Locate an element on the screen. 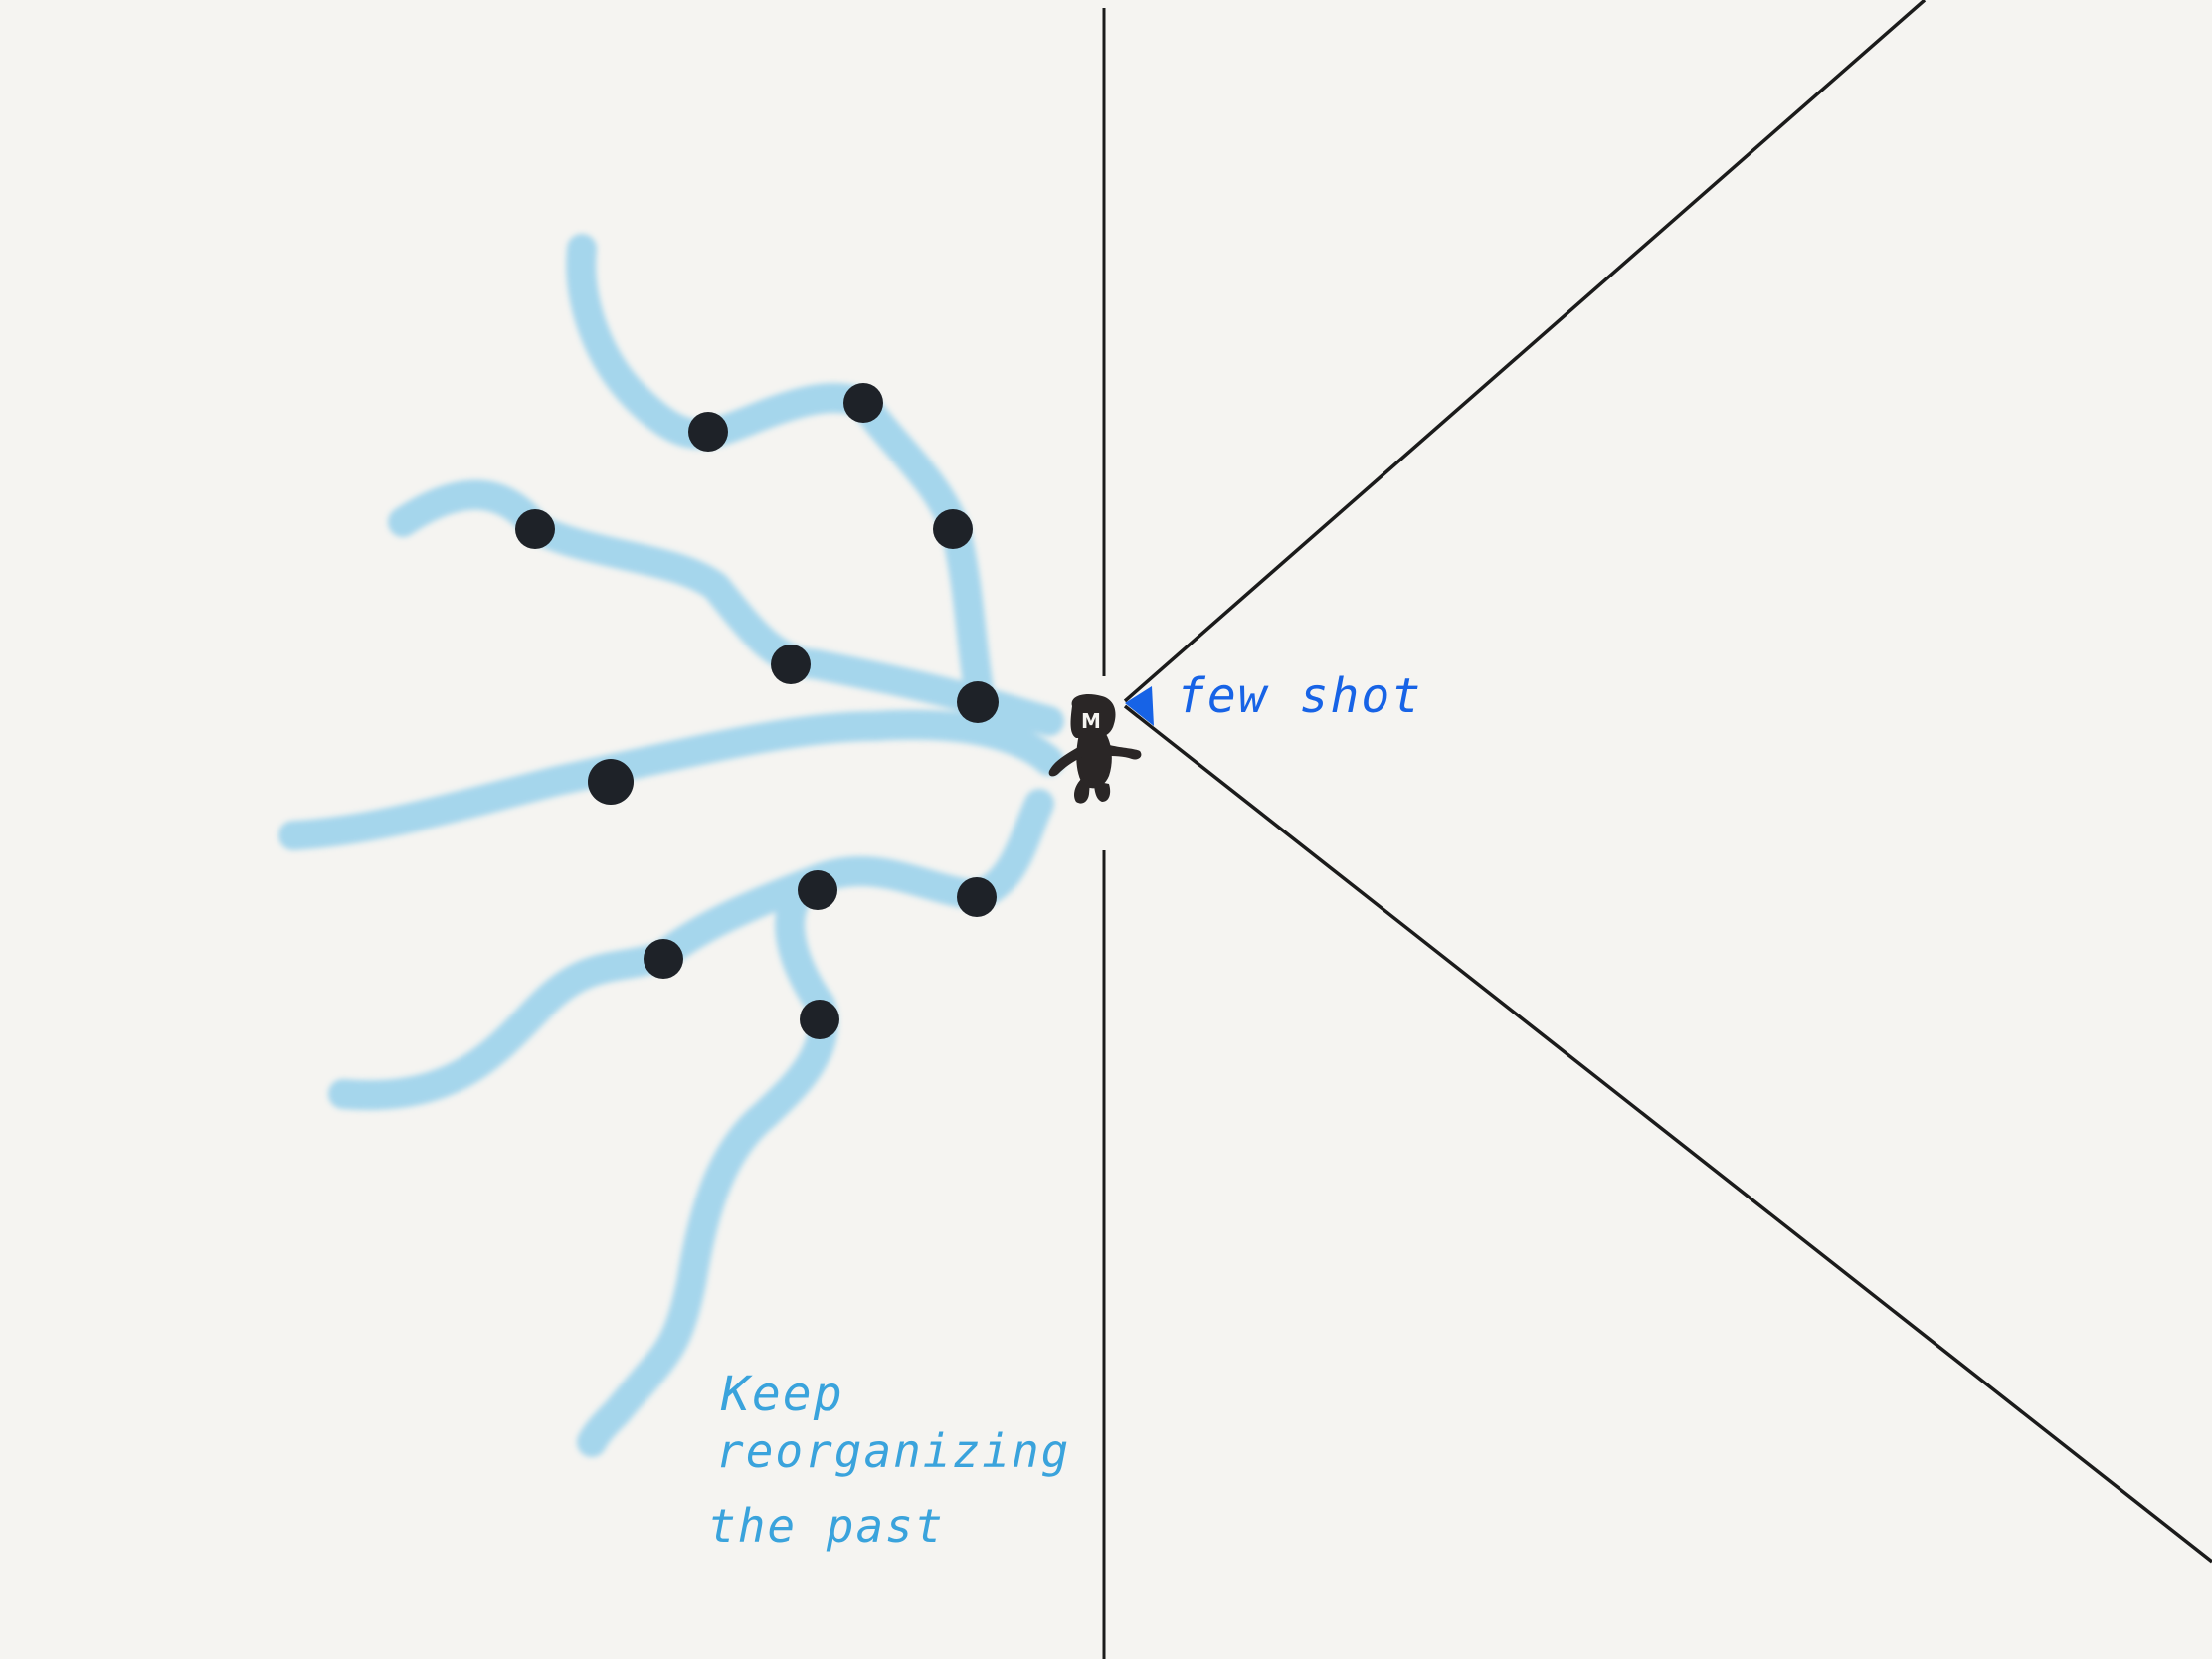  keep-label-line-1: Keep is located at coordinates (782, 1394).